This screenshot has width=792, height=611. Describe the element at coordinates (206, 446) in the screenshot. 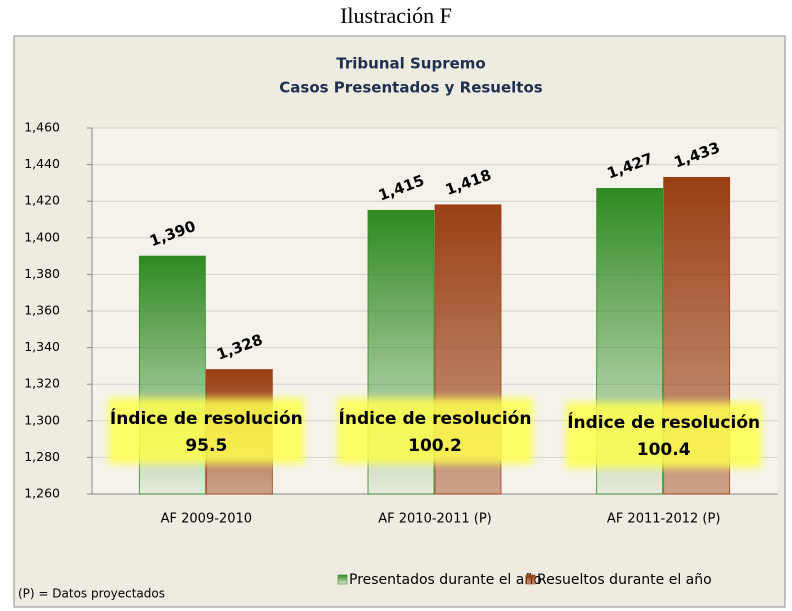

I see `annotation-value: 95.5` at that location.